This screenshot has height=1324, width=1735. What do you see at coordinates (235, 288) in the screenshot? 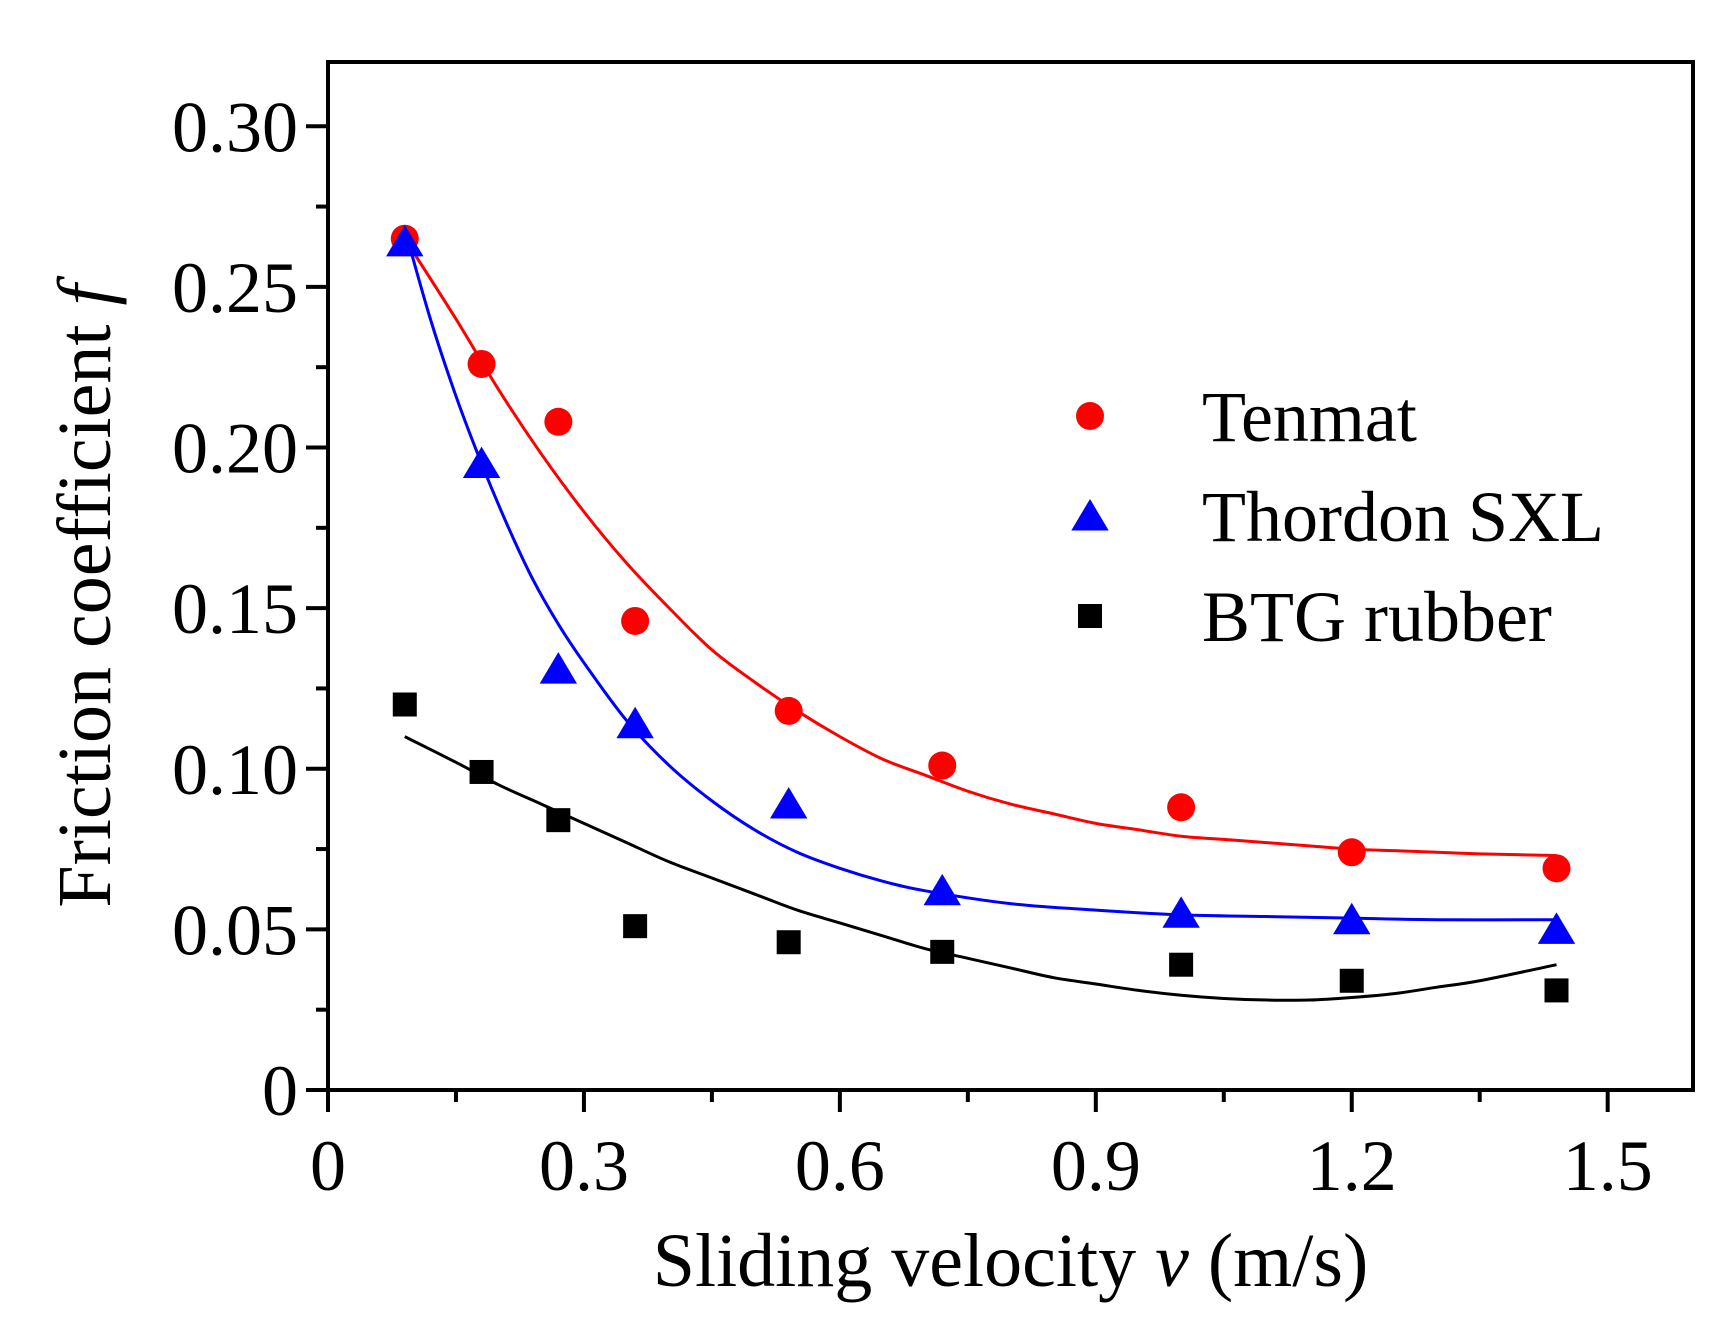
I see `y-tick-label: 0.25` at bounding box center [235, 288].